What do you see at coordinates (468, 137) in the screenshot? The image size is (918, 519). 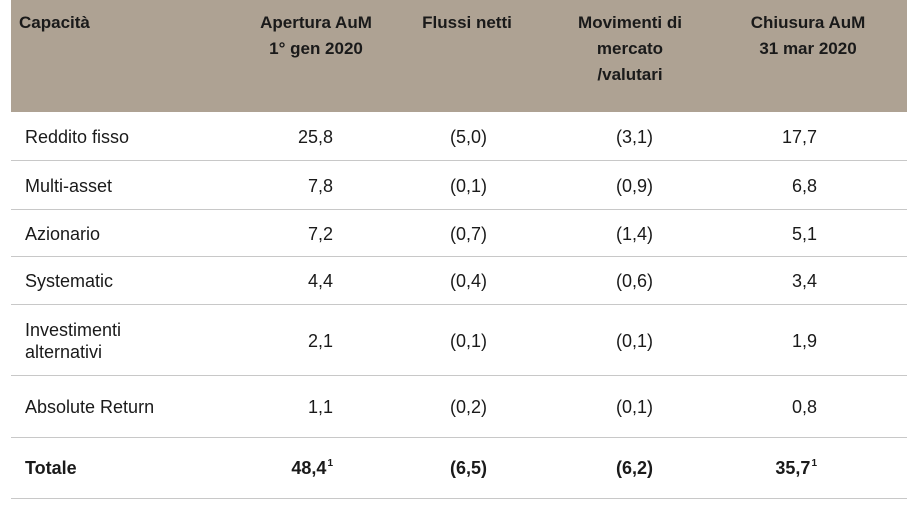 I see `row-flussi: (5,0)` at bounding box center [468, 137].